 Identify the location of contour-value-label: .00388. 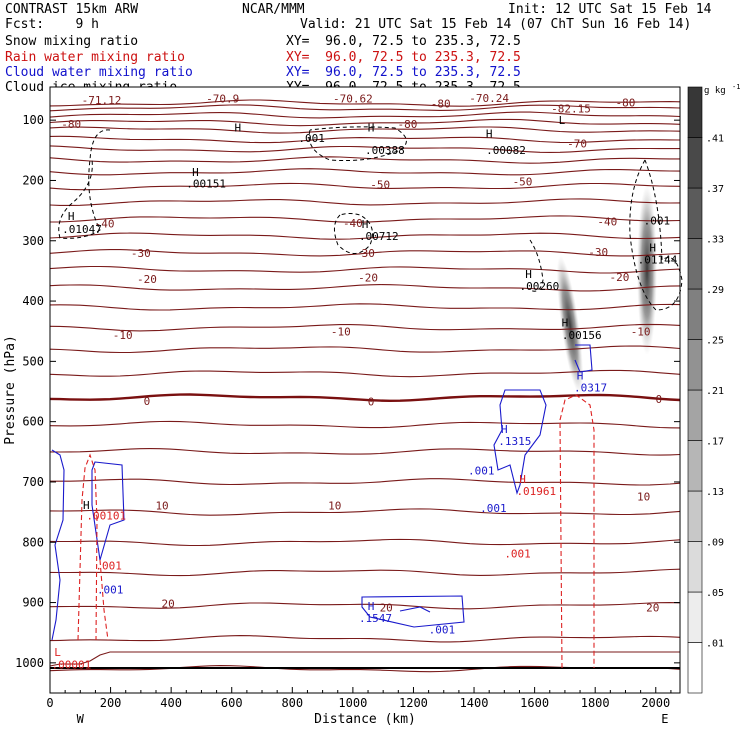
(385, 150).